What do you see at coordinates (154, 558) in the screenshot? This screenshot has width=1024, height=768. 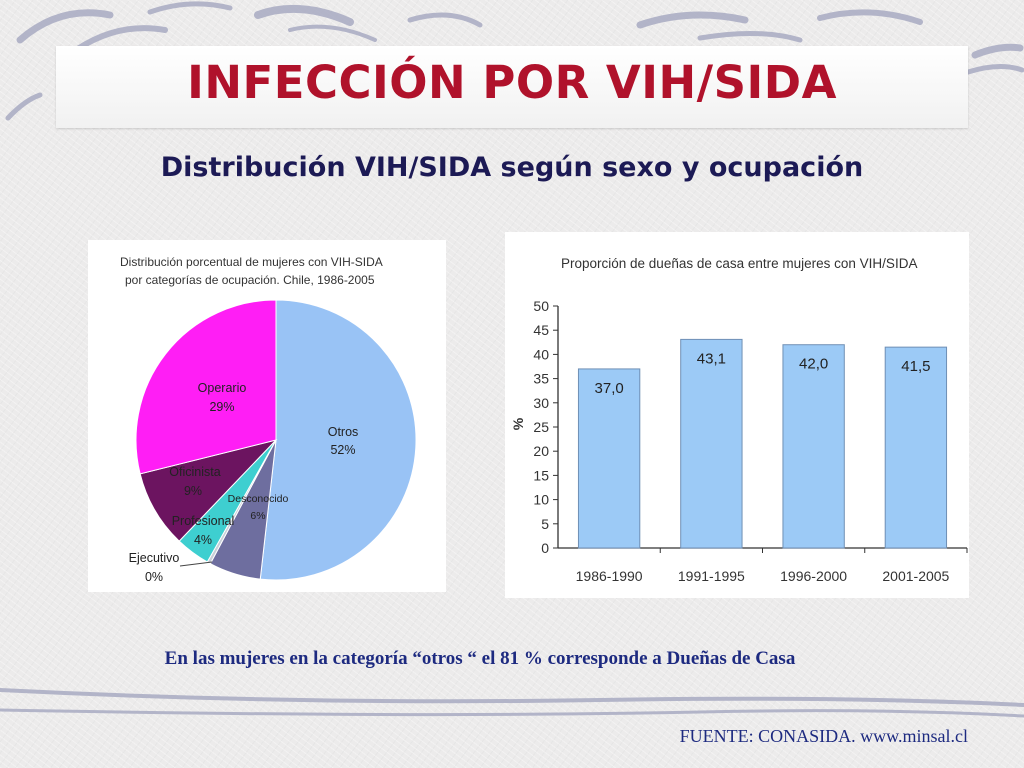 I see `pie-label-ejecutivo-name: Ejecutivo` at bounding box center [154, 558].